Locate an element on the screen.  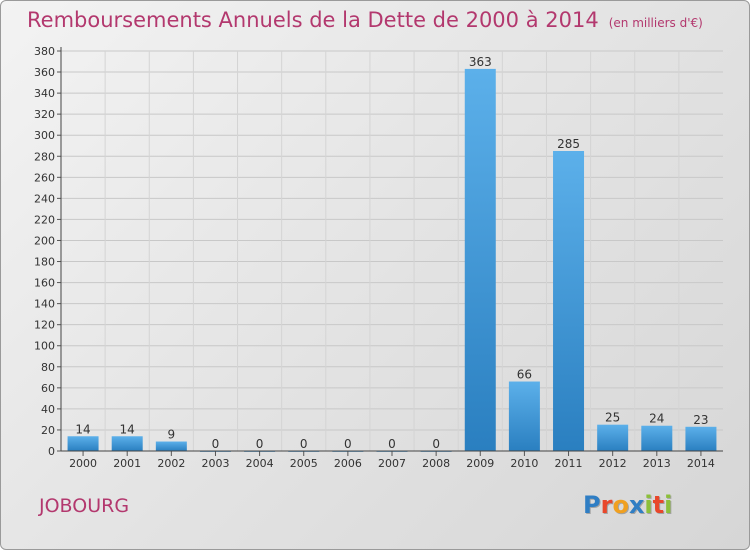
y-tick-label: 100 is located at coordinates (44, 346).